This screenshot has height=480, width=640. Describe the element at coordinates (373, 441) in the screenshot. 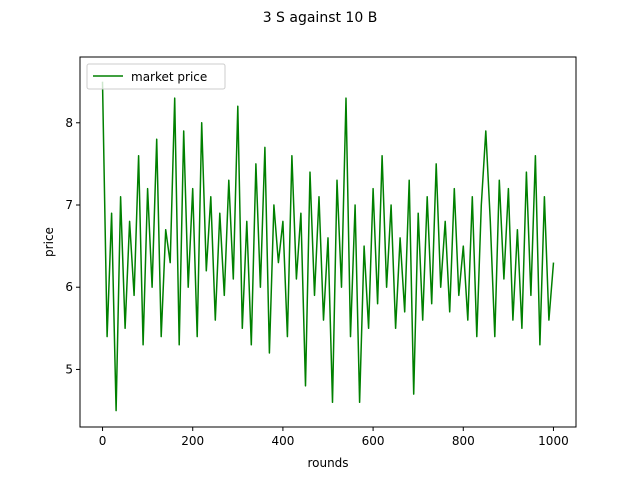

I see `x-tick-label: 600` at that location.